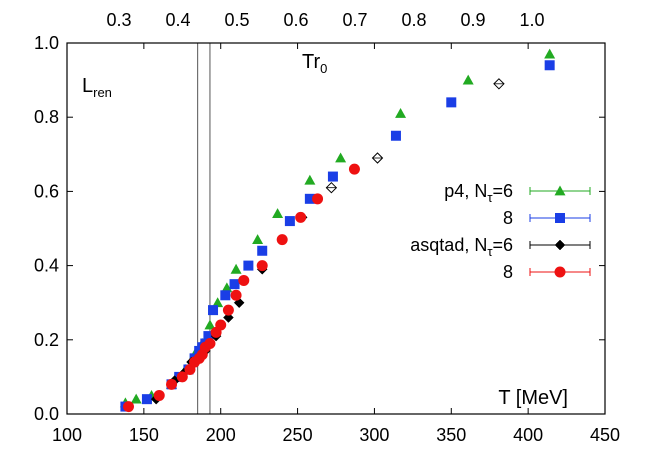  What do you see at coordinates (533, 398) in the screenshot?
I see `x-axis-label: T [MeV]` at bounding box center [533, 398].